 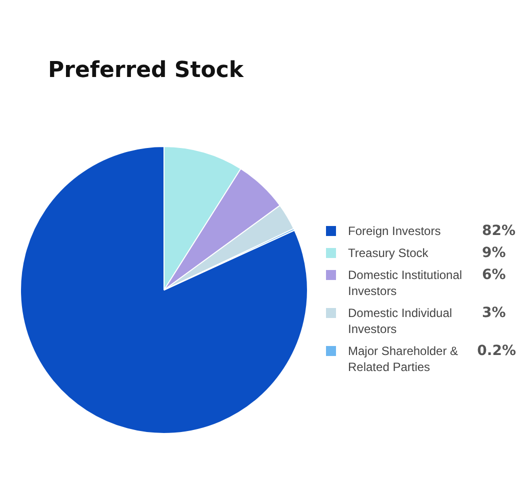 What do you see at coordinates (499, 231) in the screenshot?
I see `data-label: 82%` at bounding box center [499, 231].